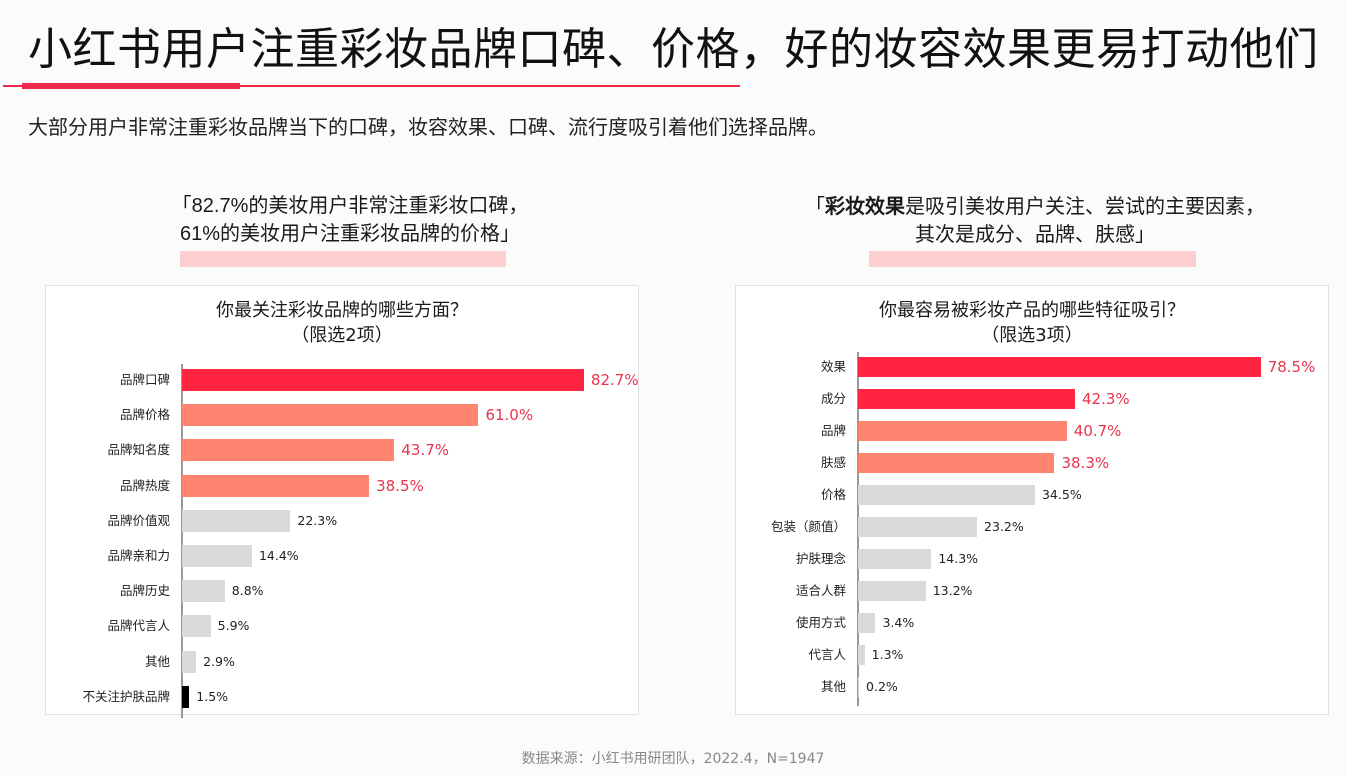  I want to click on value-label: 2.9%, so click(219, 661).